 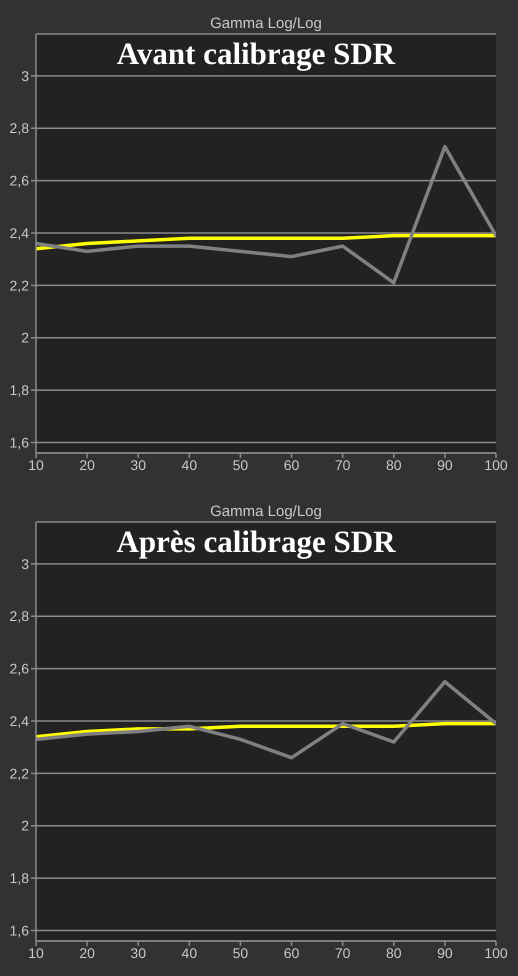 What do you see at coordinates (256, 541) in the screenshot?
I see `chart-subtitle: Après calibrage SDR` at bounding box center [256, 541].